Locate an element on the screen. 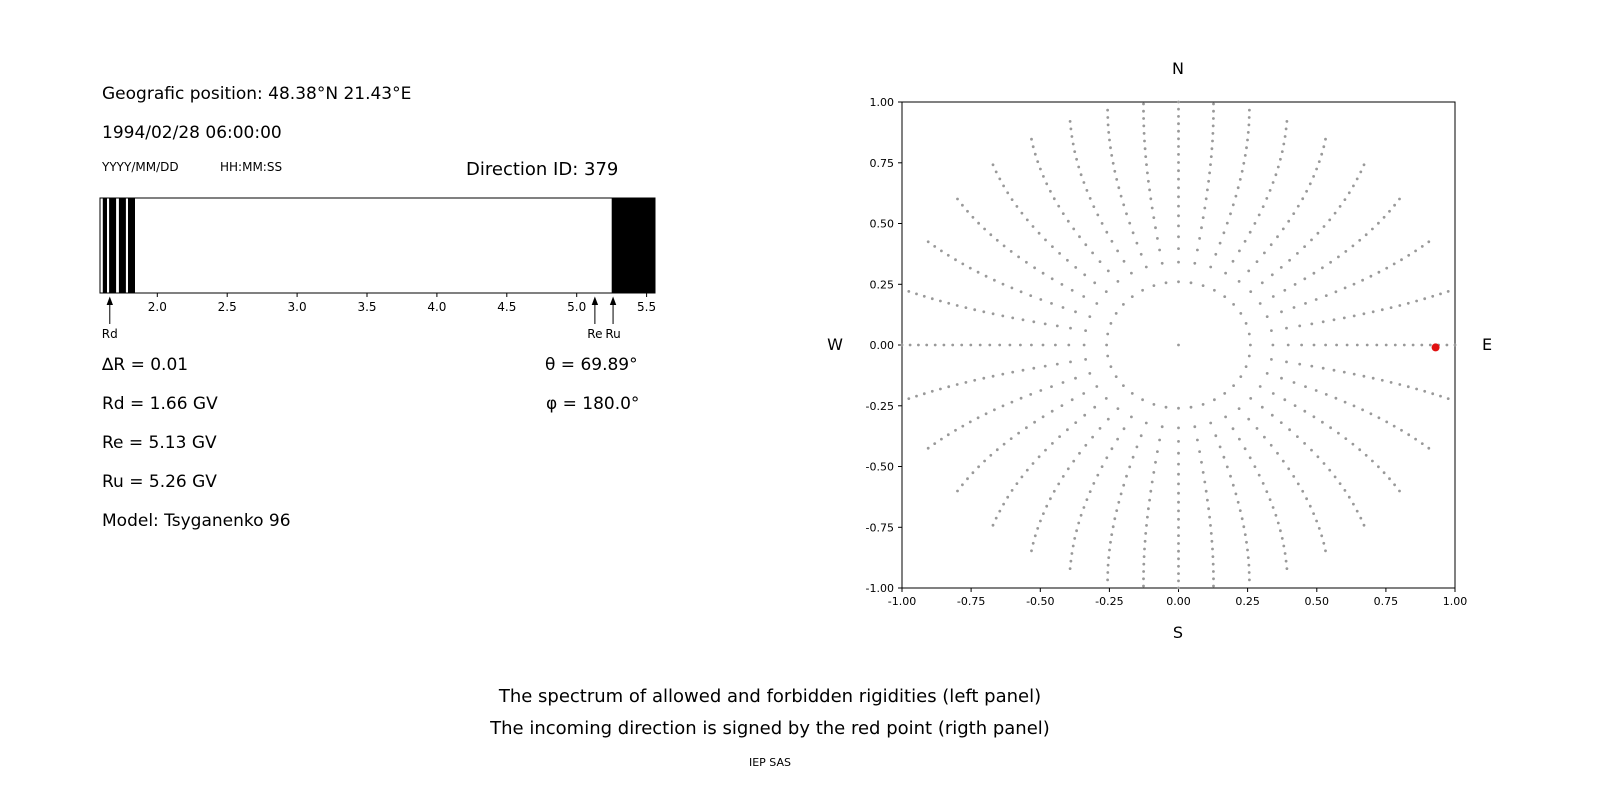 This screenshot has width=1600, height=800. x-tick-label: 3.0 is located at coordinates (297, 307).